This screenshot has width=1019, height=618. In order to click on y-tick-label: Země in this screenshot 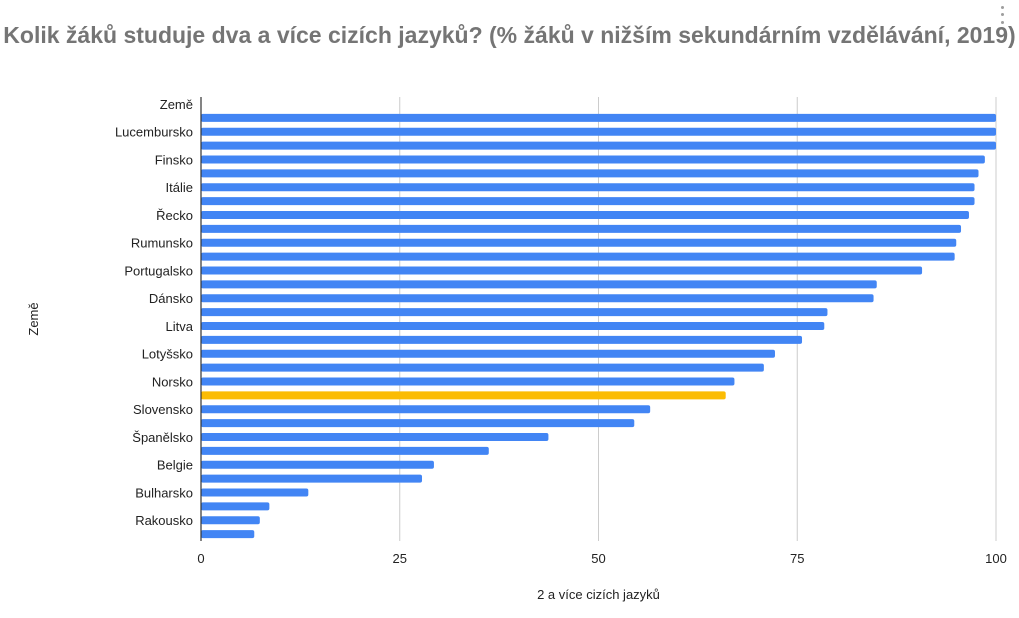, I will do `click(176, 104)`.